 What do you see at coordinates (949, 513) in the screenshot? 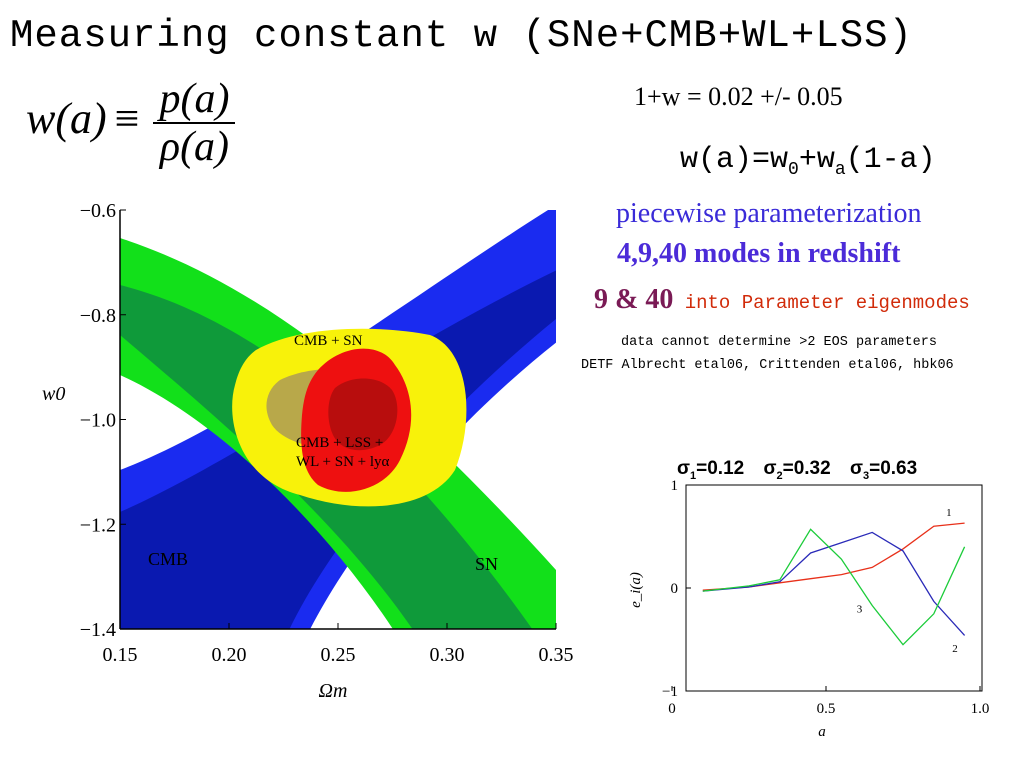
I see `eigen-line-label-1: 1` at bounding box center [949, 513].